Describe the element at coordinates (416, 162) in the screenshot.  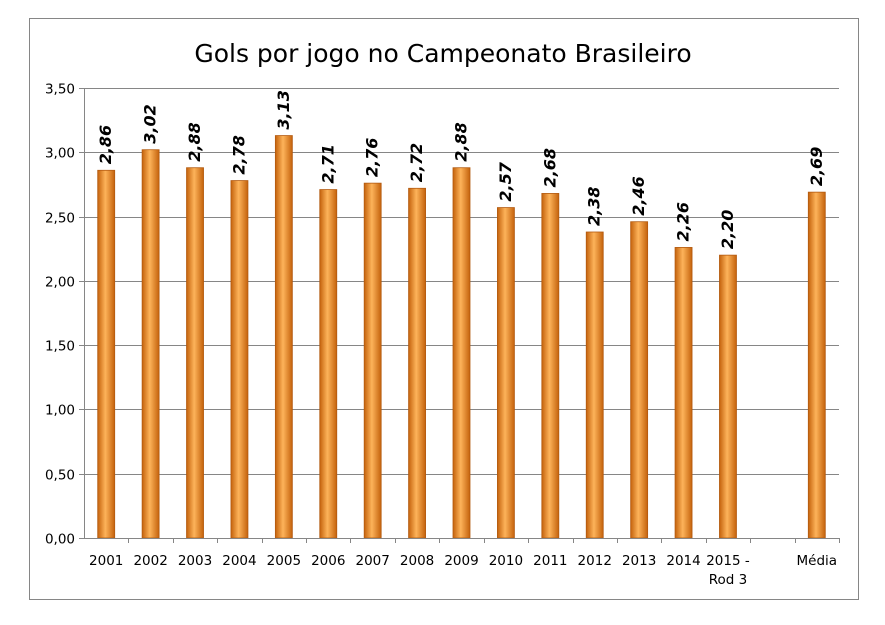
I see `data-label: 2,72` at that location.